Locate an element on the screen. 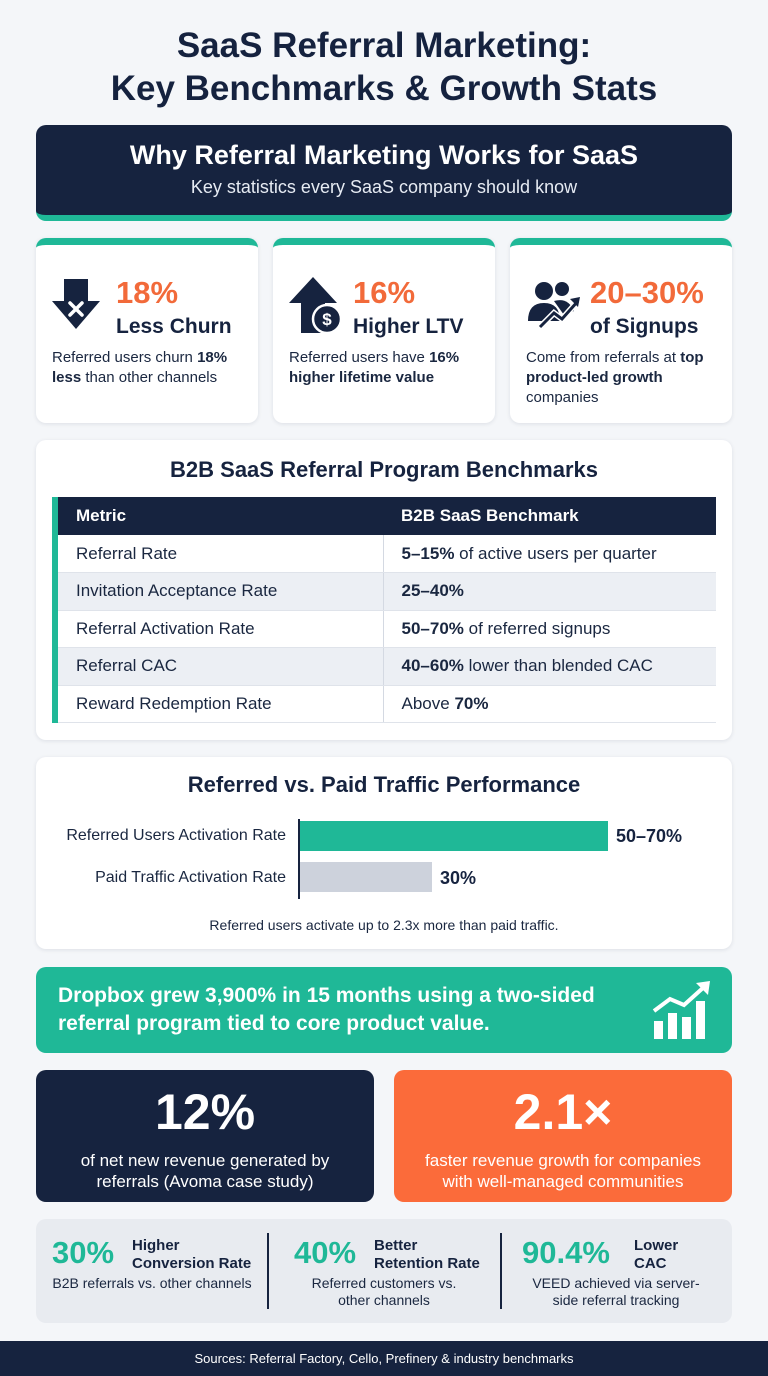 Image resolution: width=768 pixels, height=1376 pixels. trio-value: 40% is located at coordinates (325, 1252).